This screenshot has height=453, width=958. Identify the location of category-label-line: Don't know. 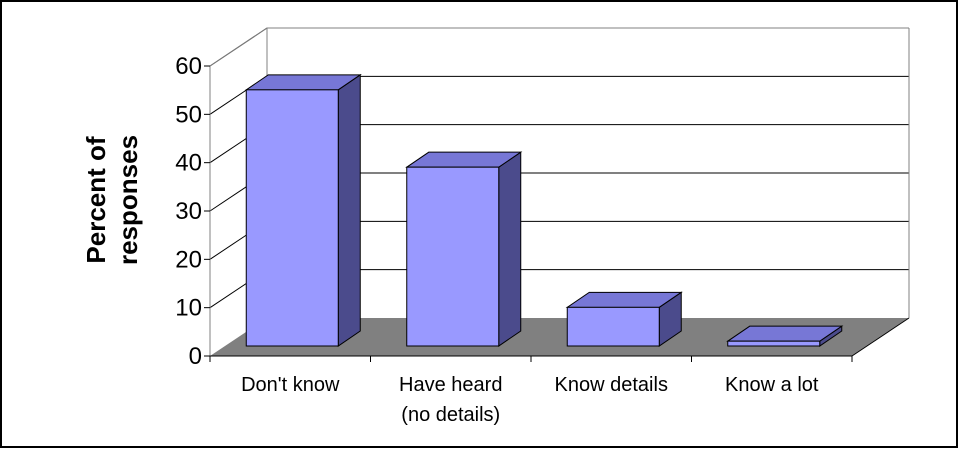
(290, 385).